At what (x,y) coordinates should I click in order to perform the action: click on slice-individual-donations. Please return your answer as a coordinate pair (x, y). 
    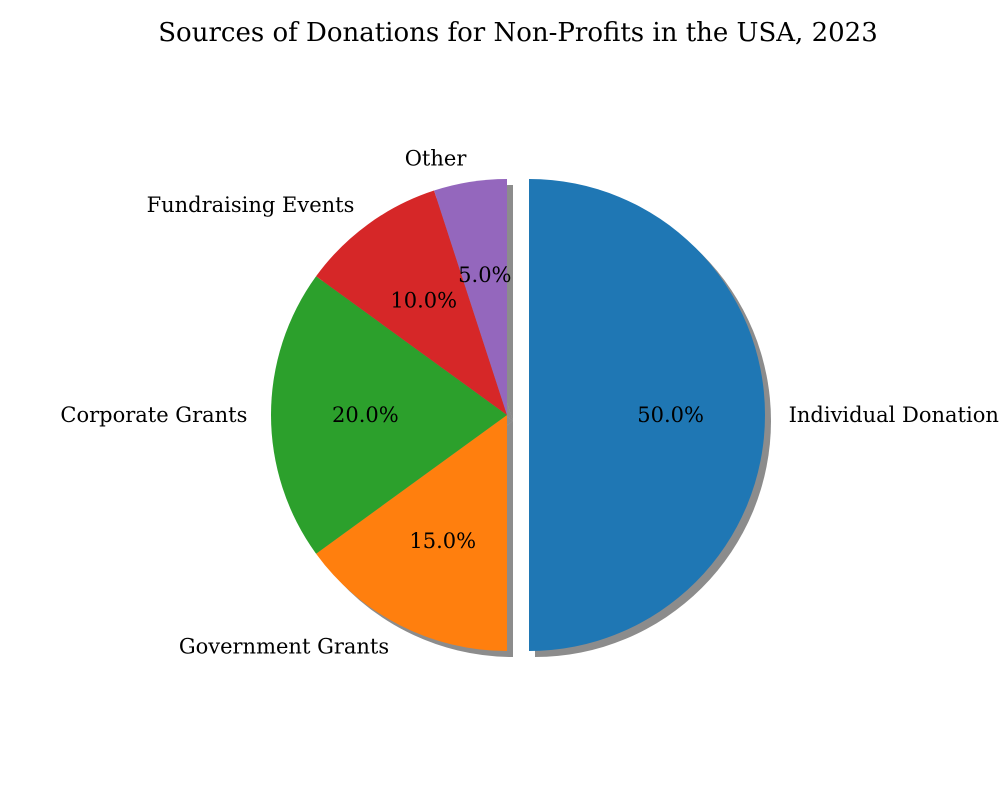
    Looking at the image, I should click on (647, 415).